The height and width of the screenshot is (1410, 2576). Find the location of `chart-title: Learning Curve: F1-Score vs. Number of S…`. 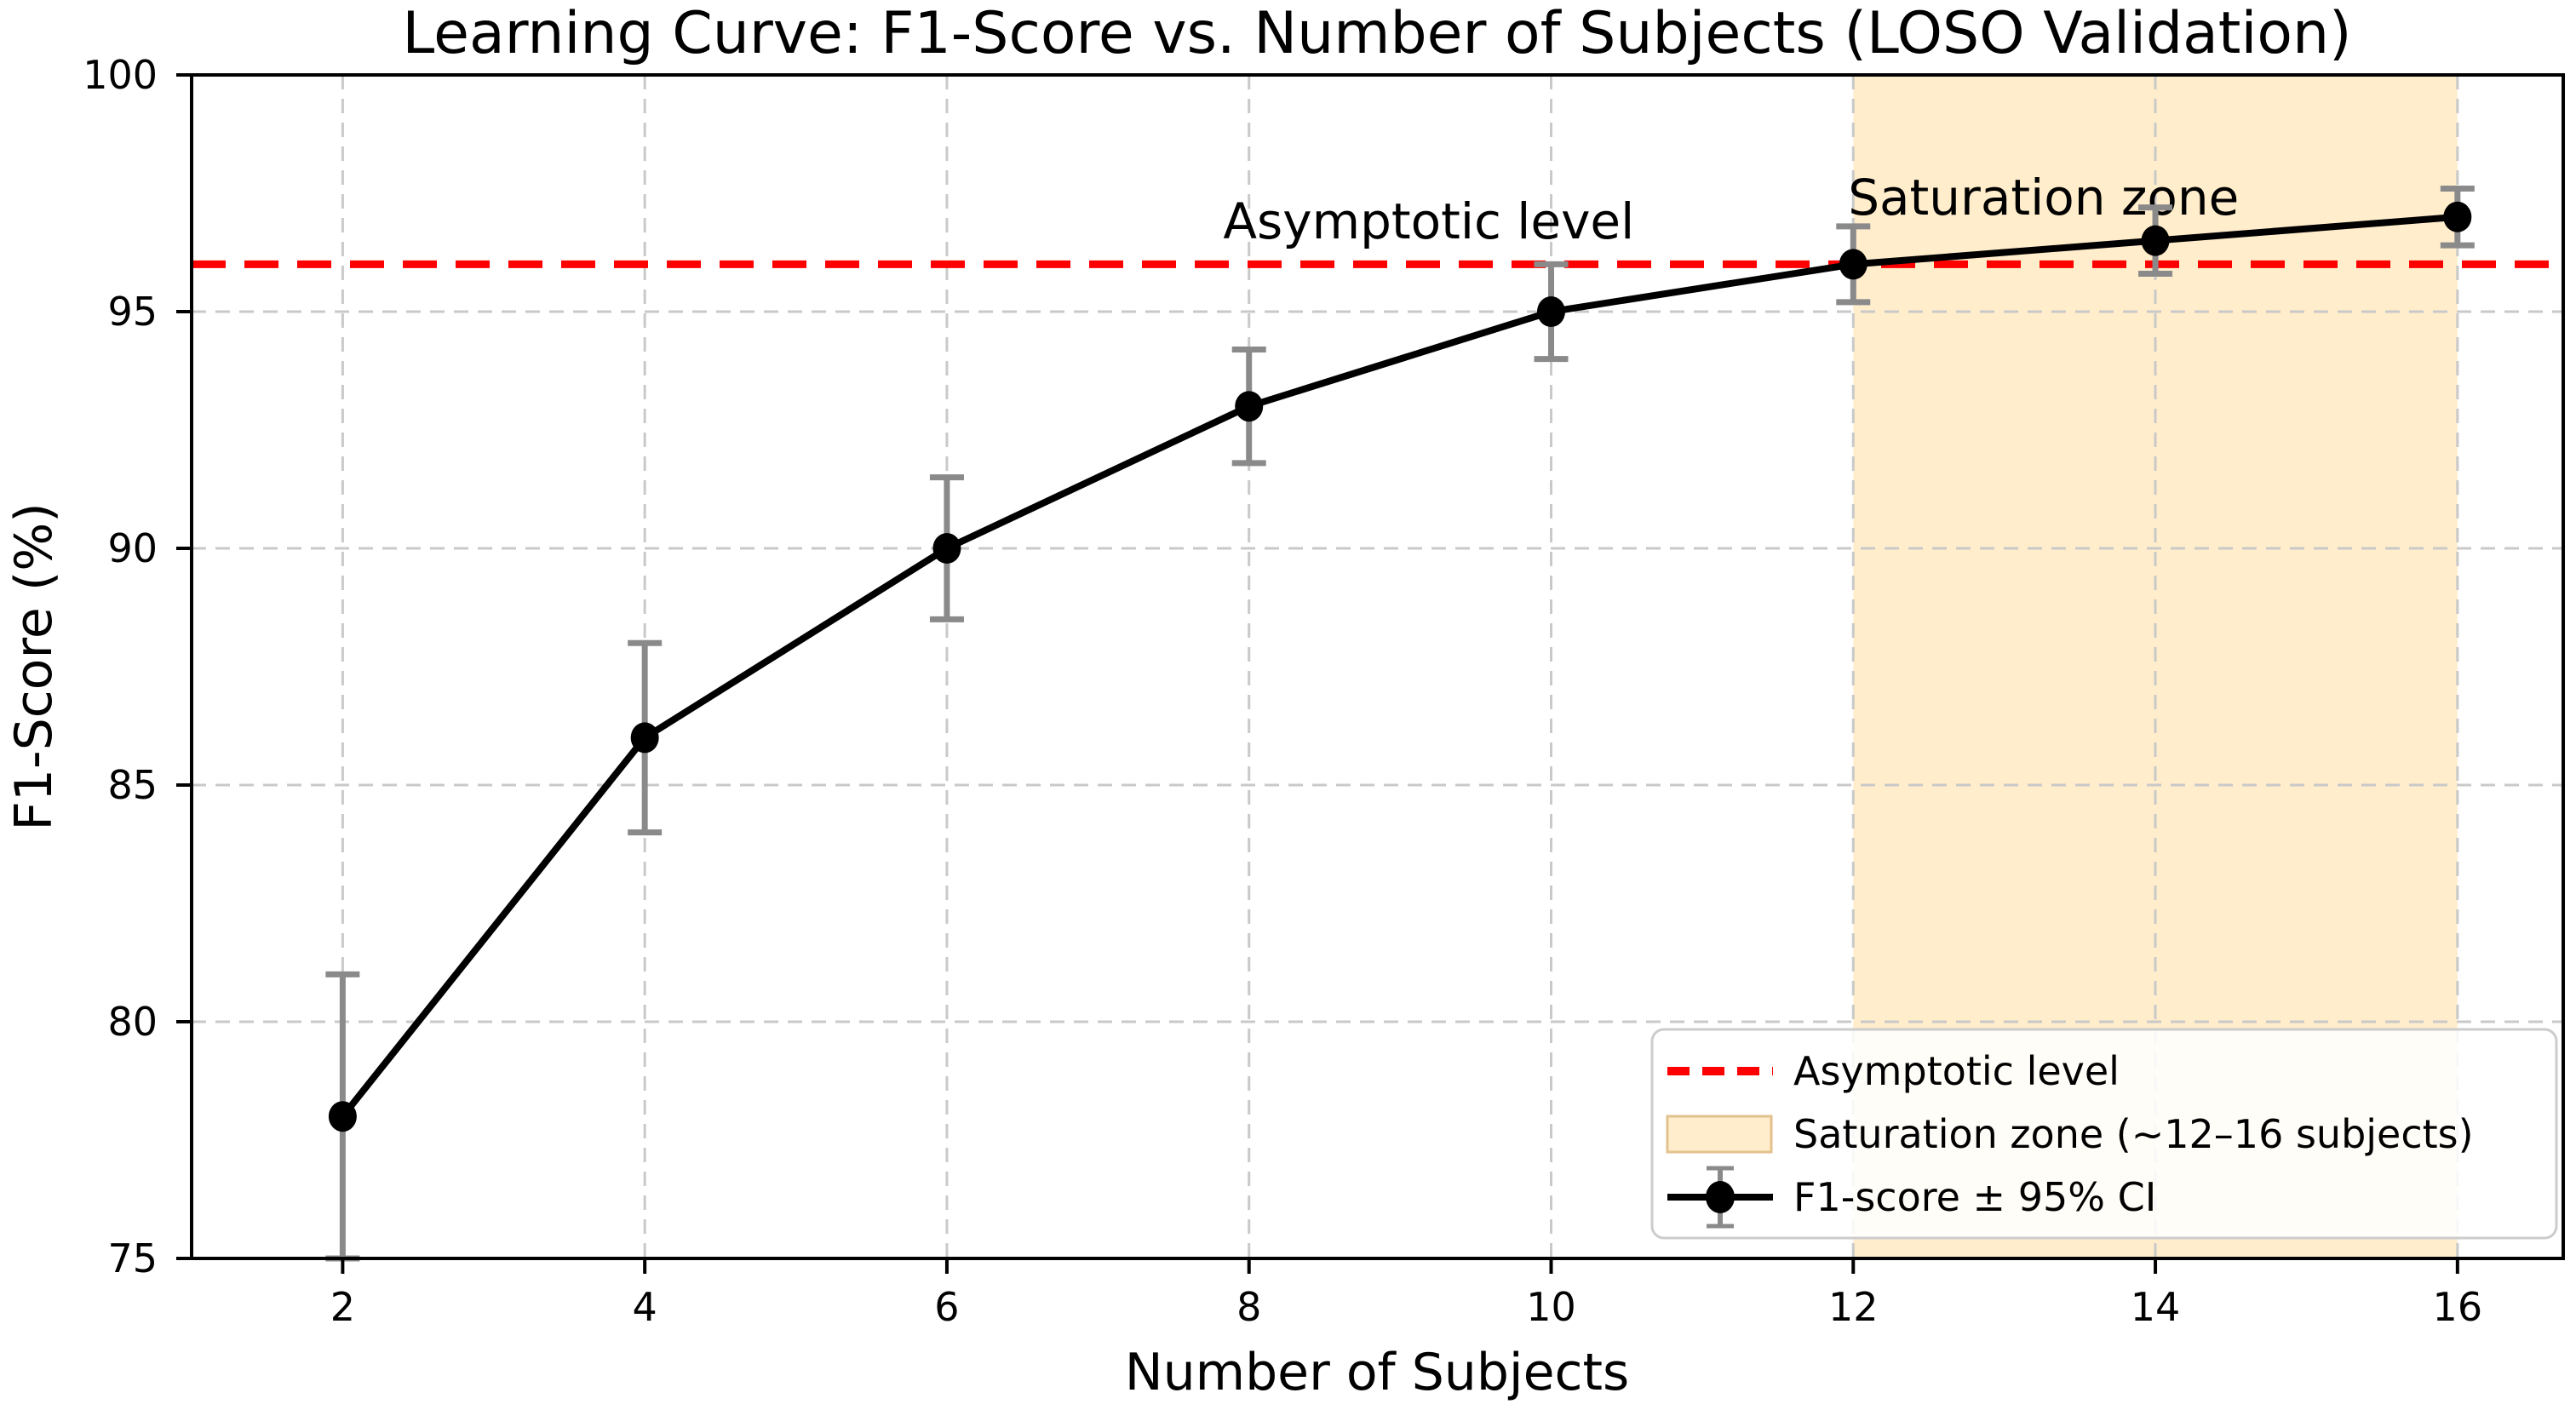

chart-title: Learning Curve: F1-Score vs. Number of S… is located at coordinates (1376, 33).